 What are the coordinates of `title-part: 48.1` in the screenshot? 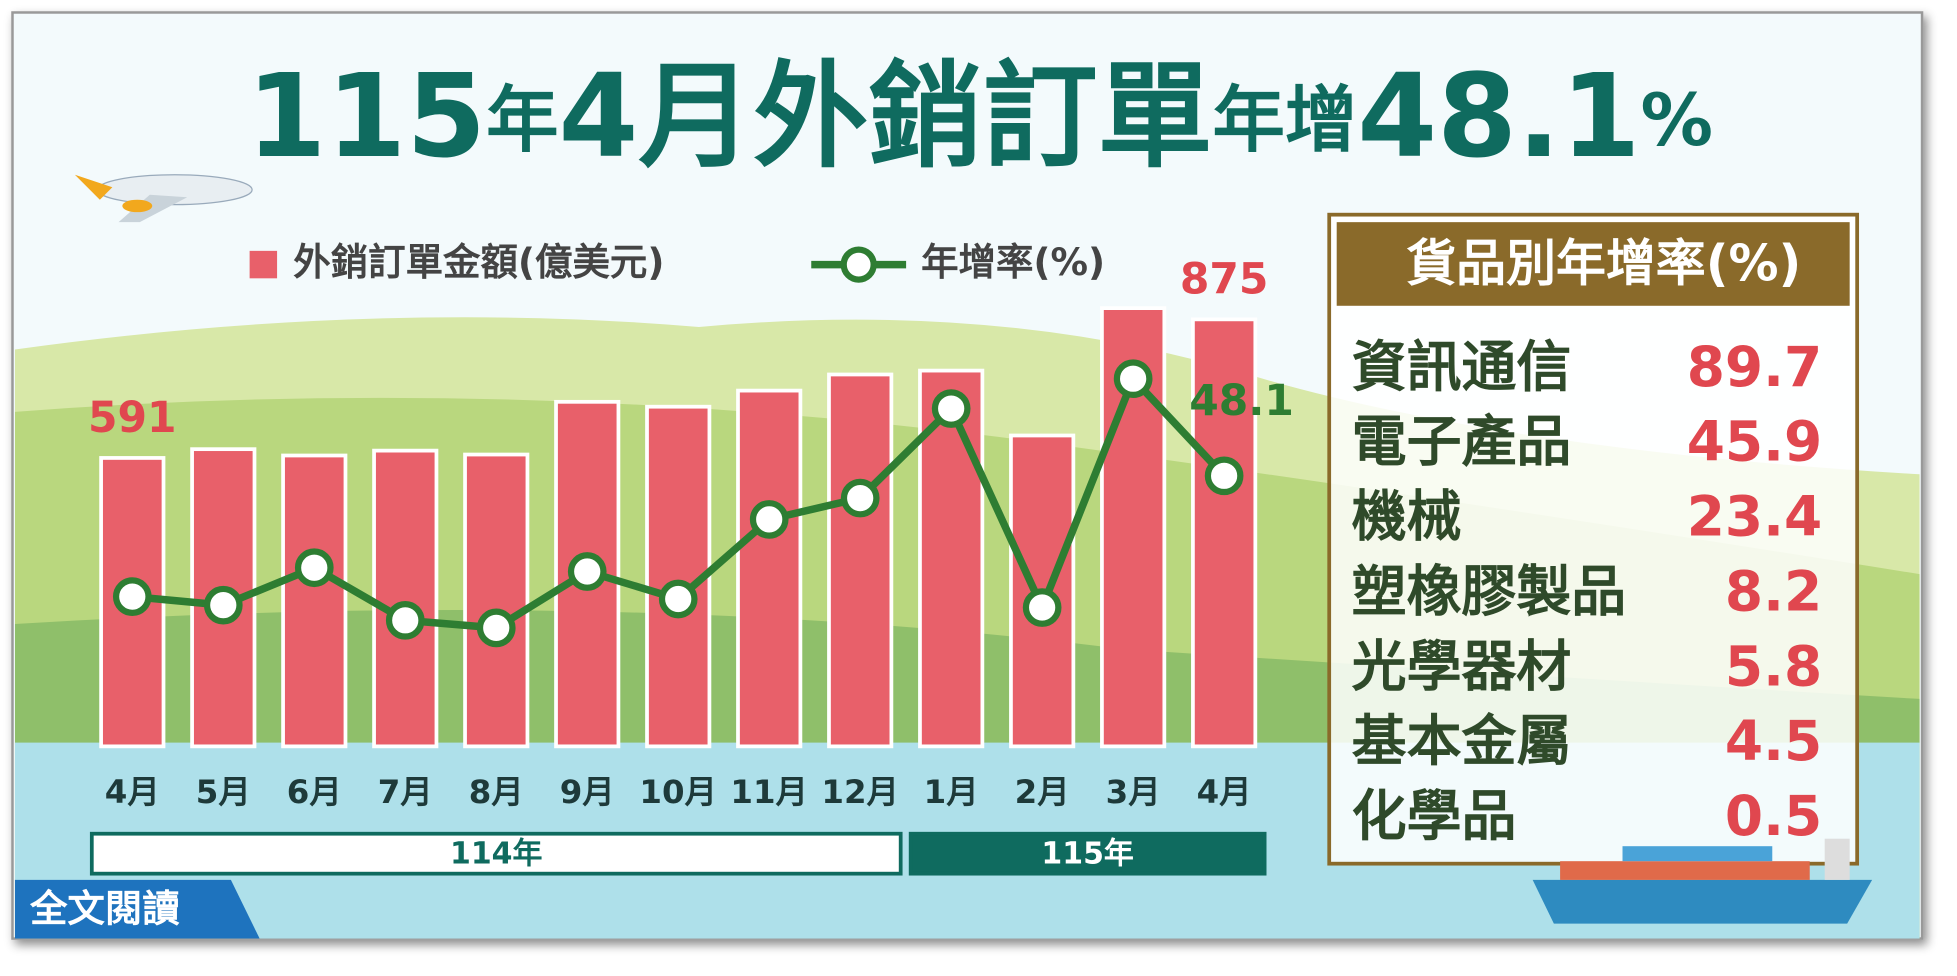 It's located at (1498, 117).